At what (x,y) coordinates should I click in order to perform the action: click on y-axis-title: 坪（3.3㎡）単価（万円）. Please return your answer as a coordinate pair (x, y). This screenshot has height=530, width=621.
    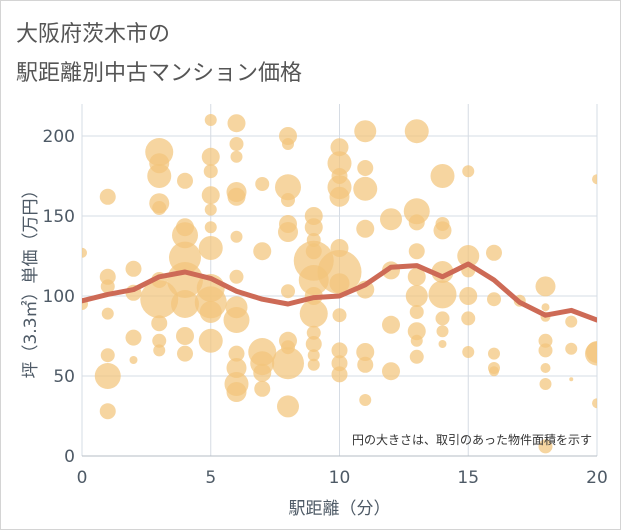
    Looking at the image, I should click on (31, 279).